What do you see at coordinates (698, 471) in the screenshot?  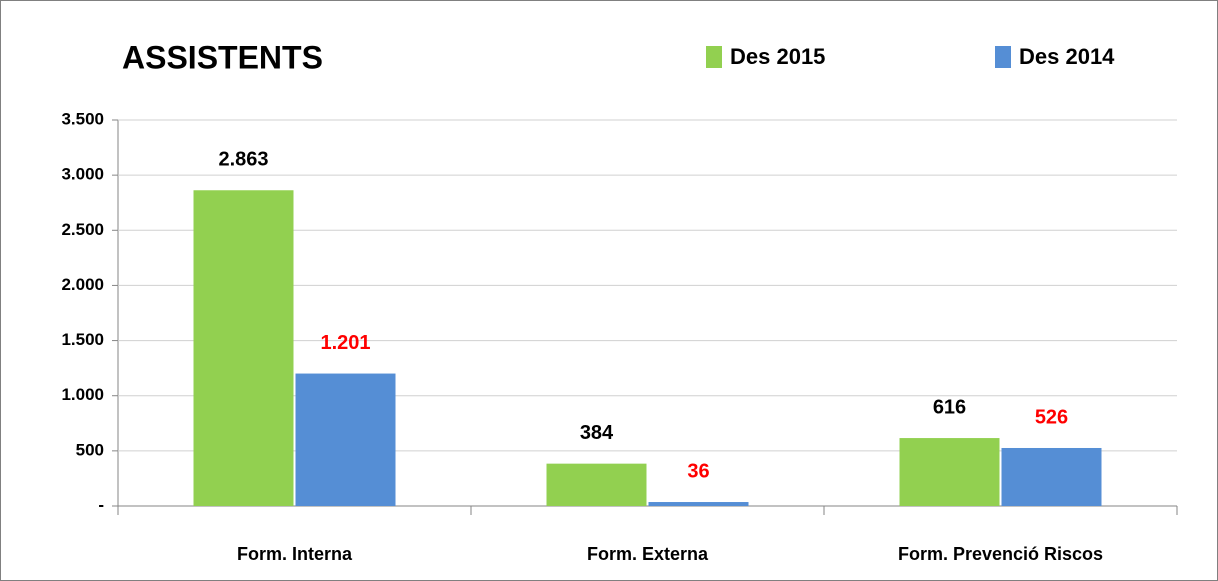 I see `value-label: 36` at bounding box center [698, 471].